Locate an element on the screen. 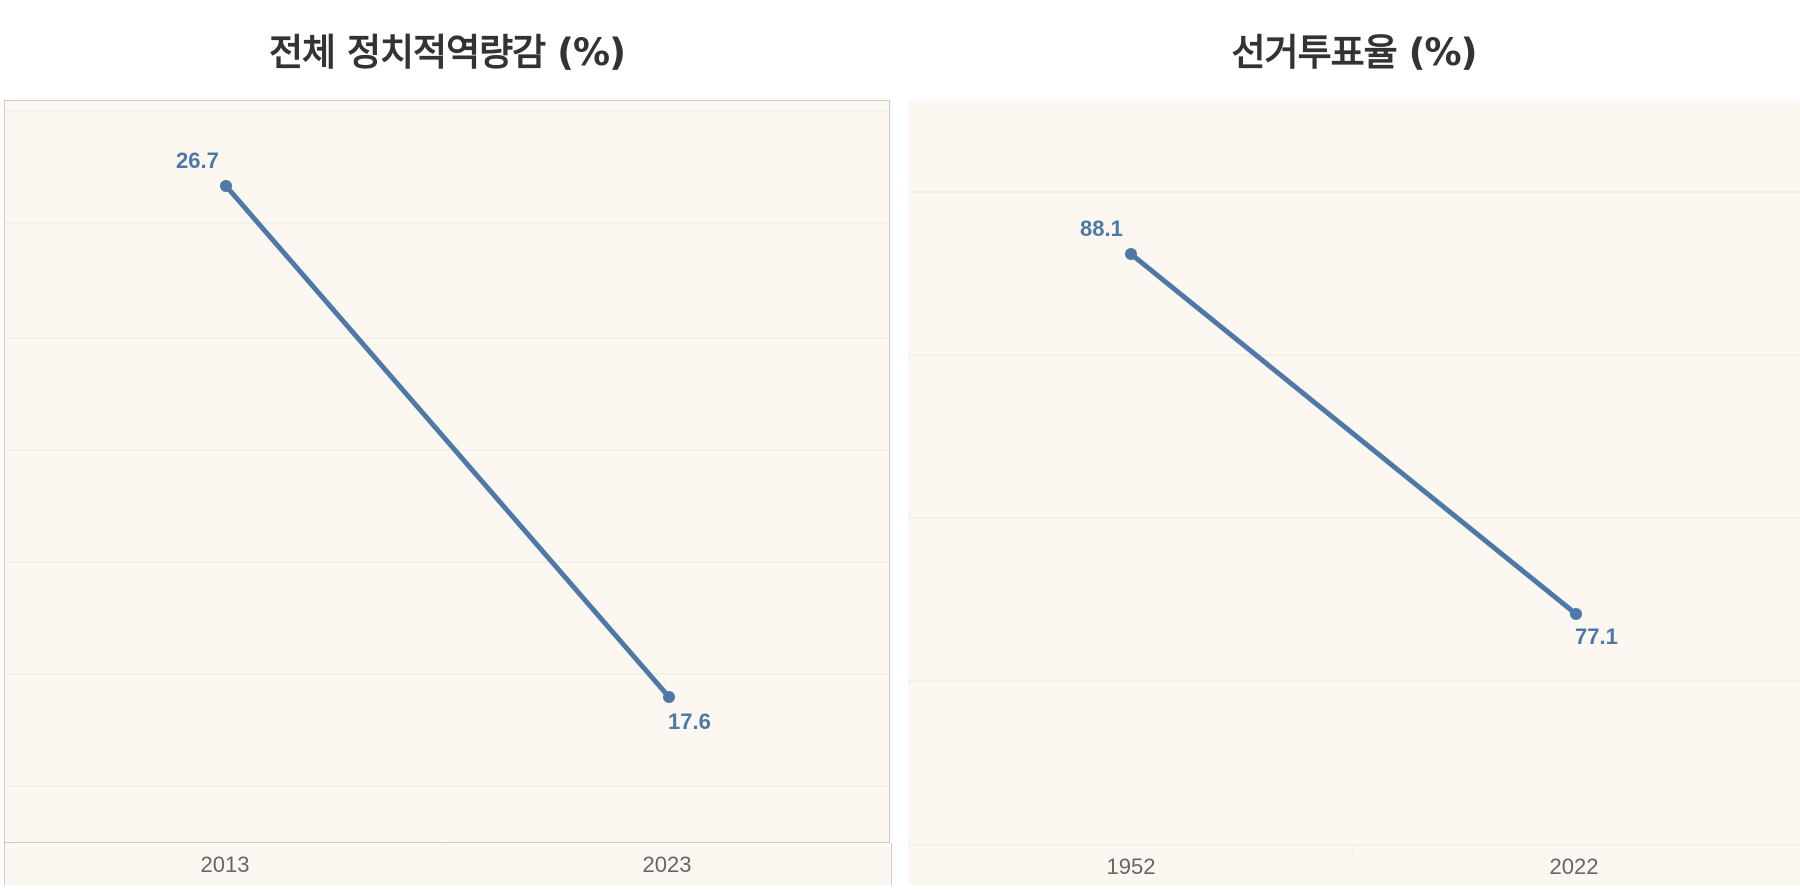 The image size is (1800, 892). x-tick-2023: 2023 is located at coordinates (667, 864).